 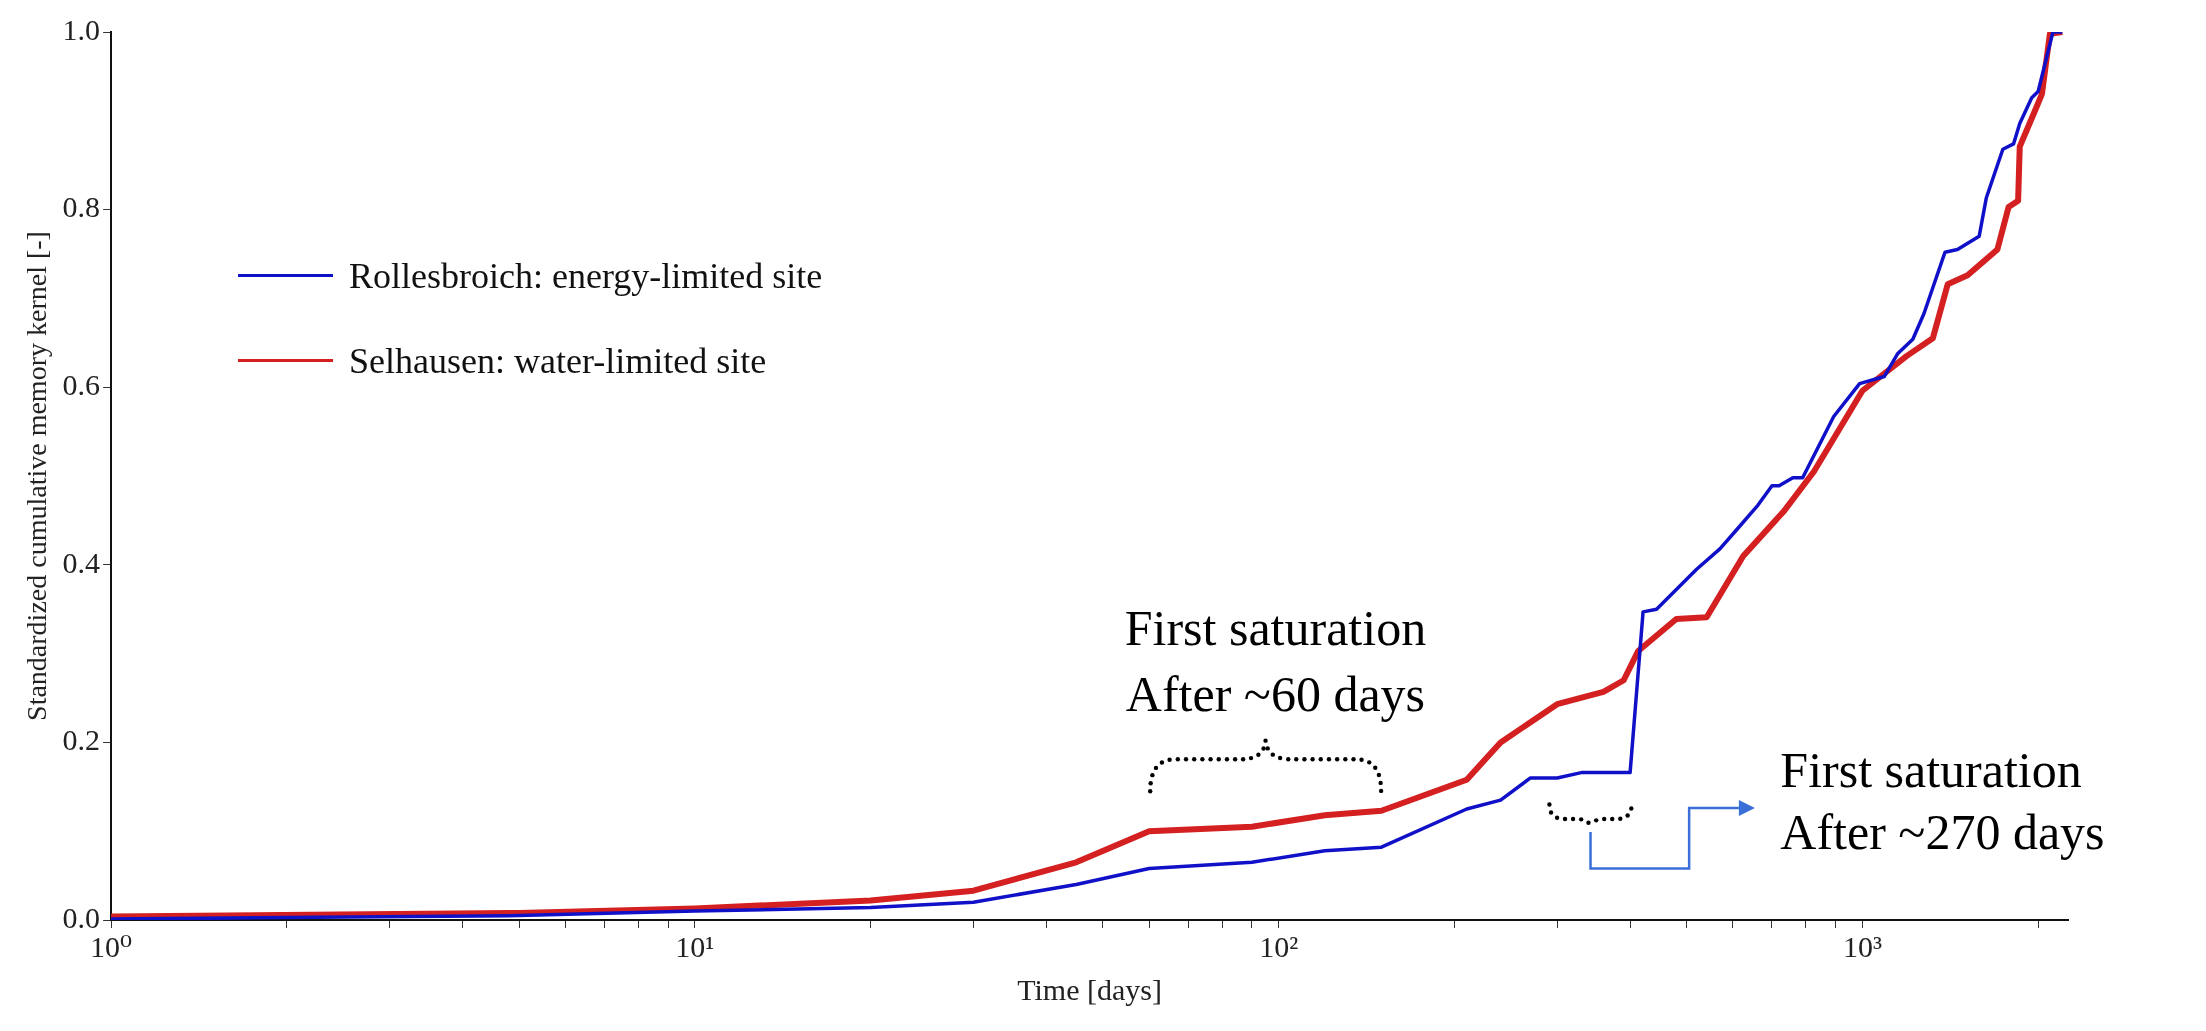 What do you see at coordinates (1275, 660) in the screenshot?
I see `annotation: First saturation After ~60 days` at bounding box center [1275, 660].